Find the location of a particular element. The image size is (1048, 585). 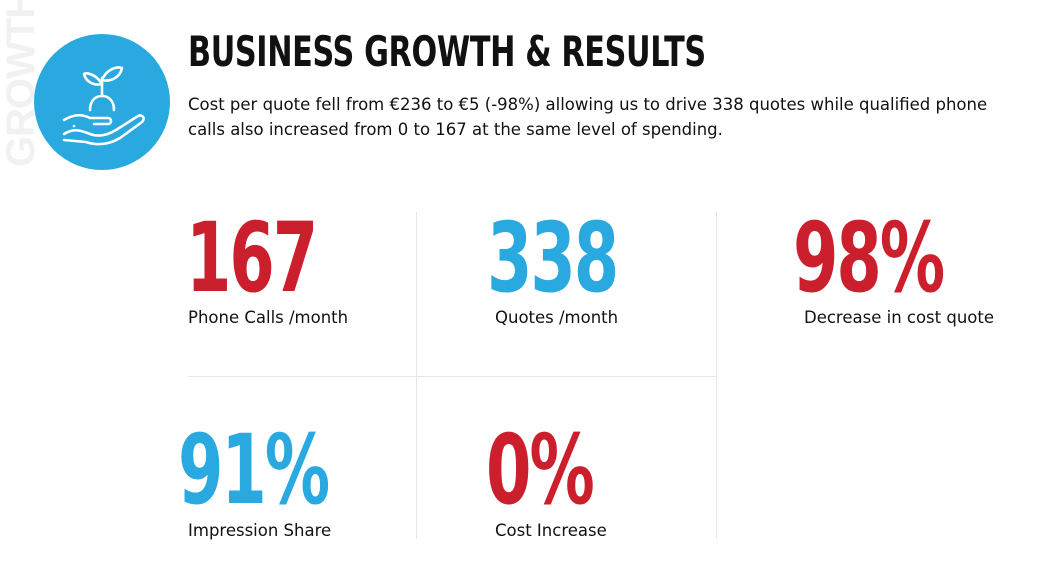

page-title: BUSINESS GROWTH & RESULTS is located at coordinates (447, 51).